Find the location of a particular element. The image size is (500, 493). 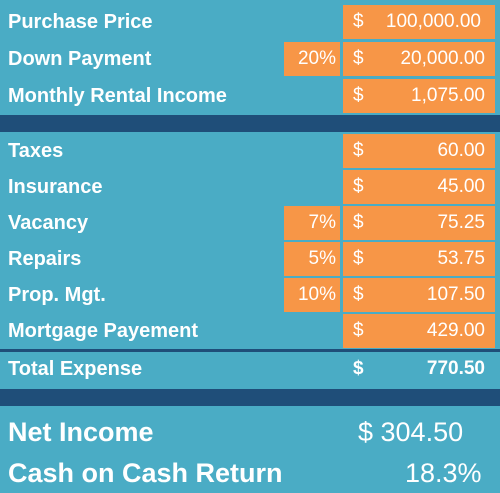

value-net-income: $ 304.50 is located at coordinates (411, 431).